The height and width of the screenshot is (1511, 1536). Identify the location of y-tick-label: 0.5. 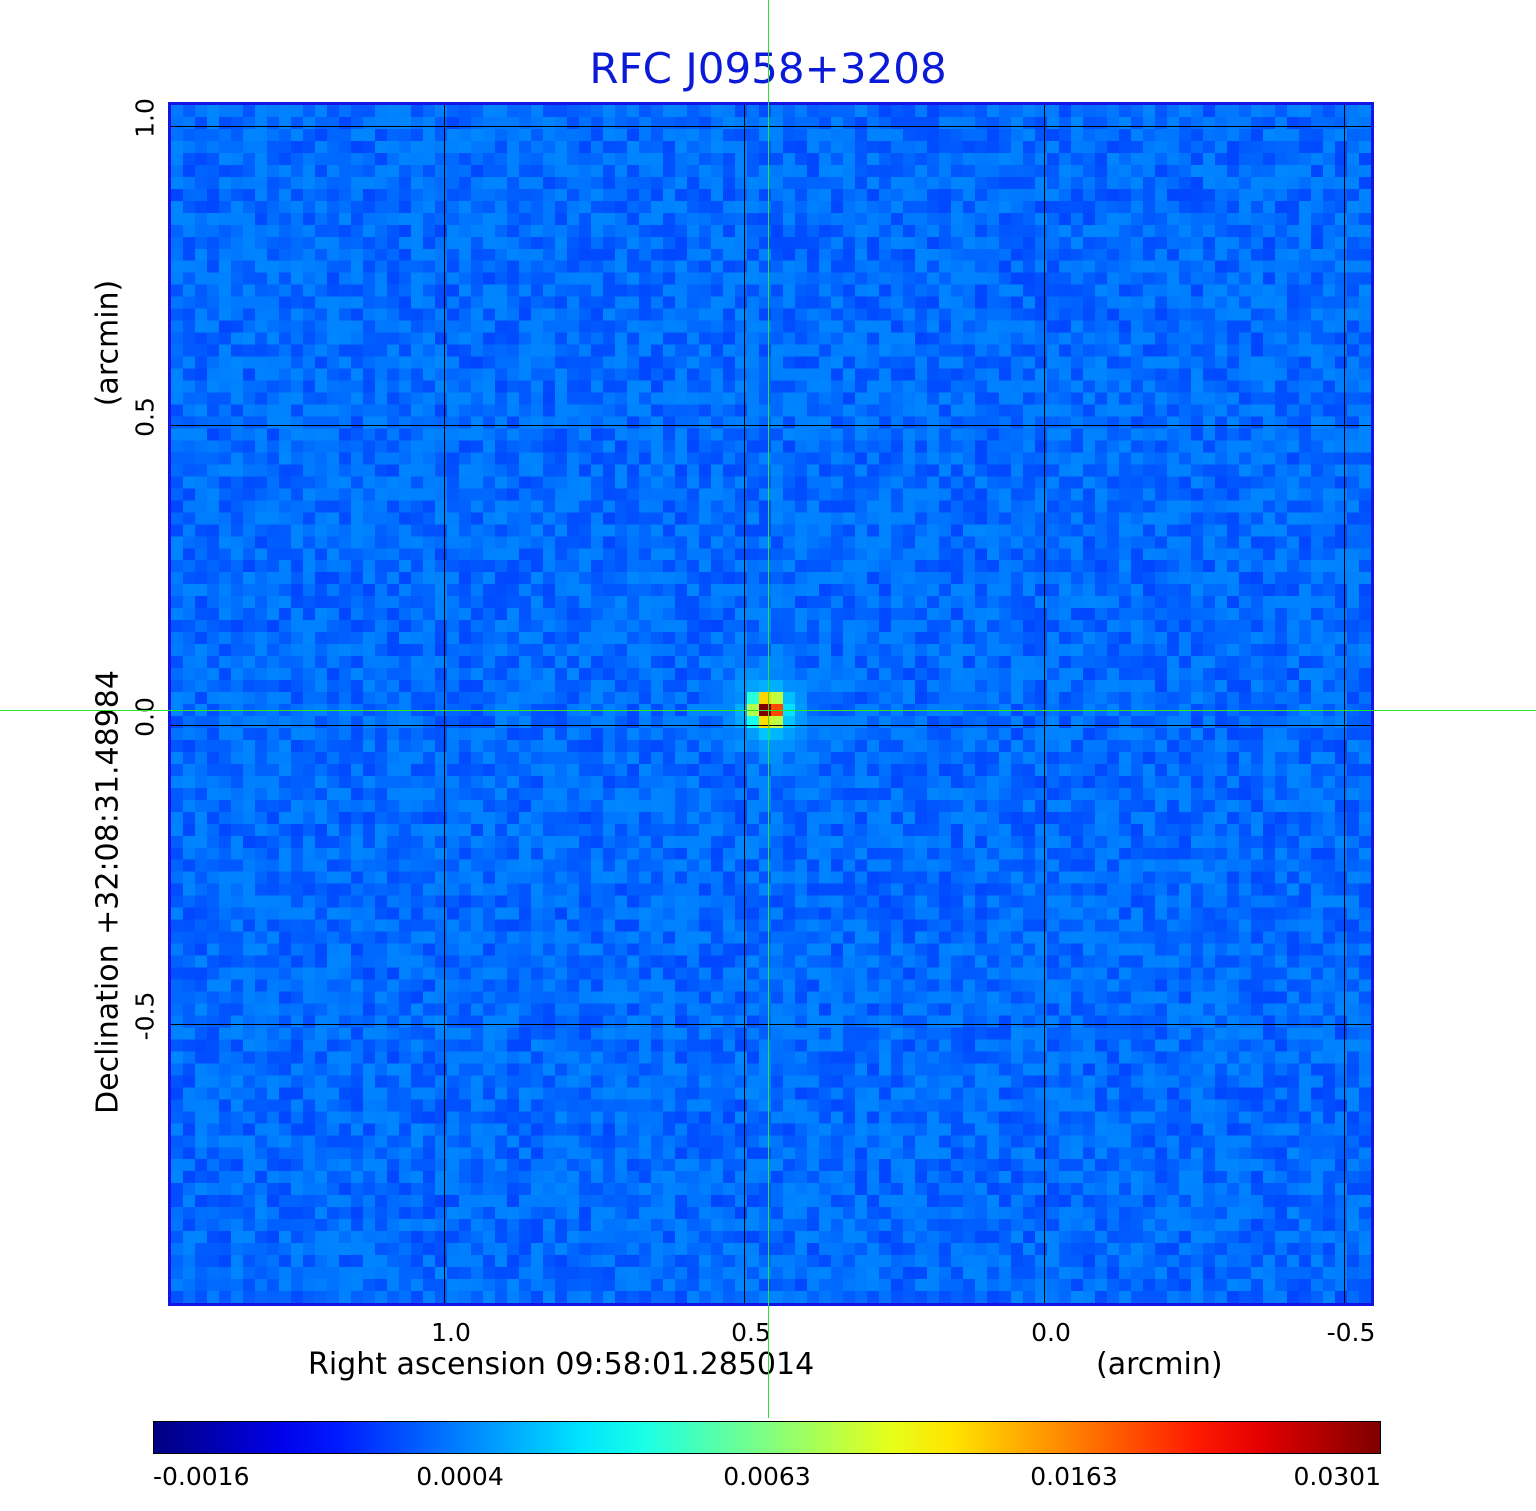
(145, 417).